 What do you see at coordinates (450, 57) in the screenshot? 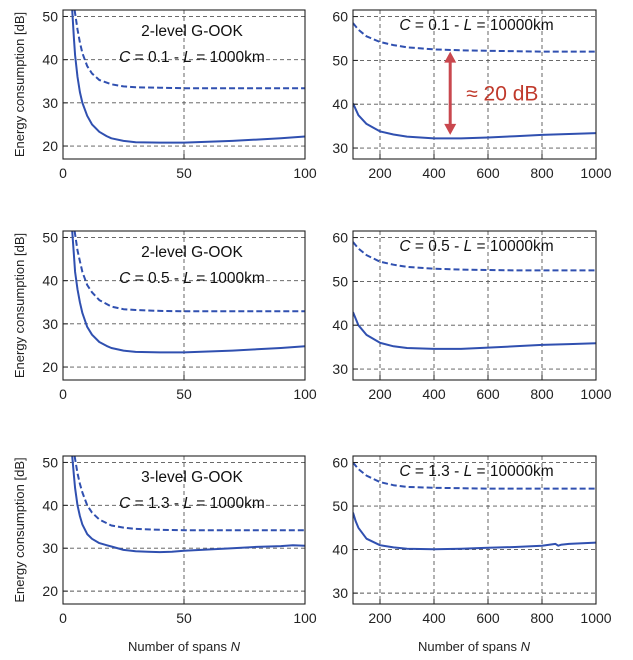
I see `callout-arrow-head-up` at bounding box center [450, 57].